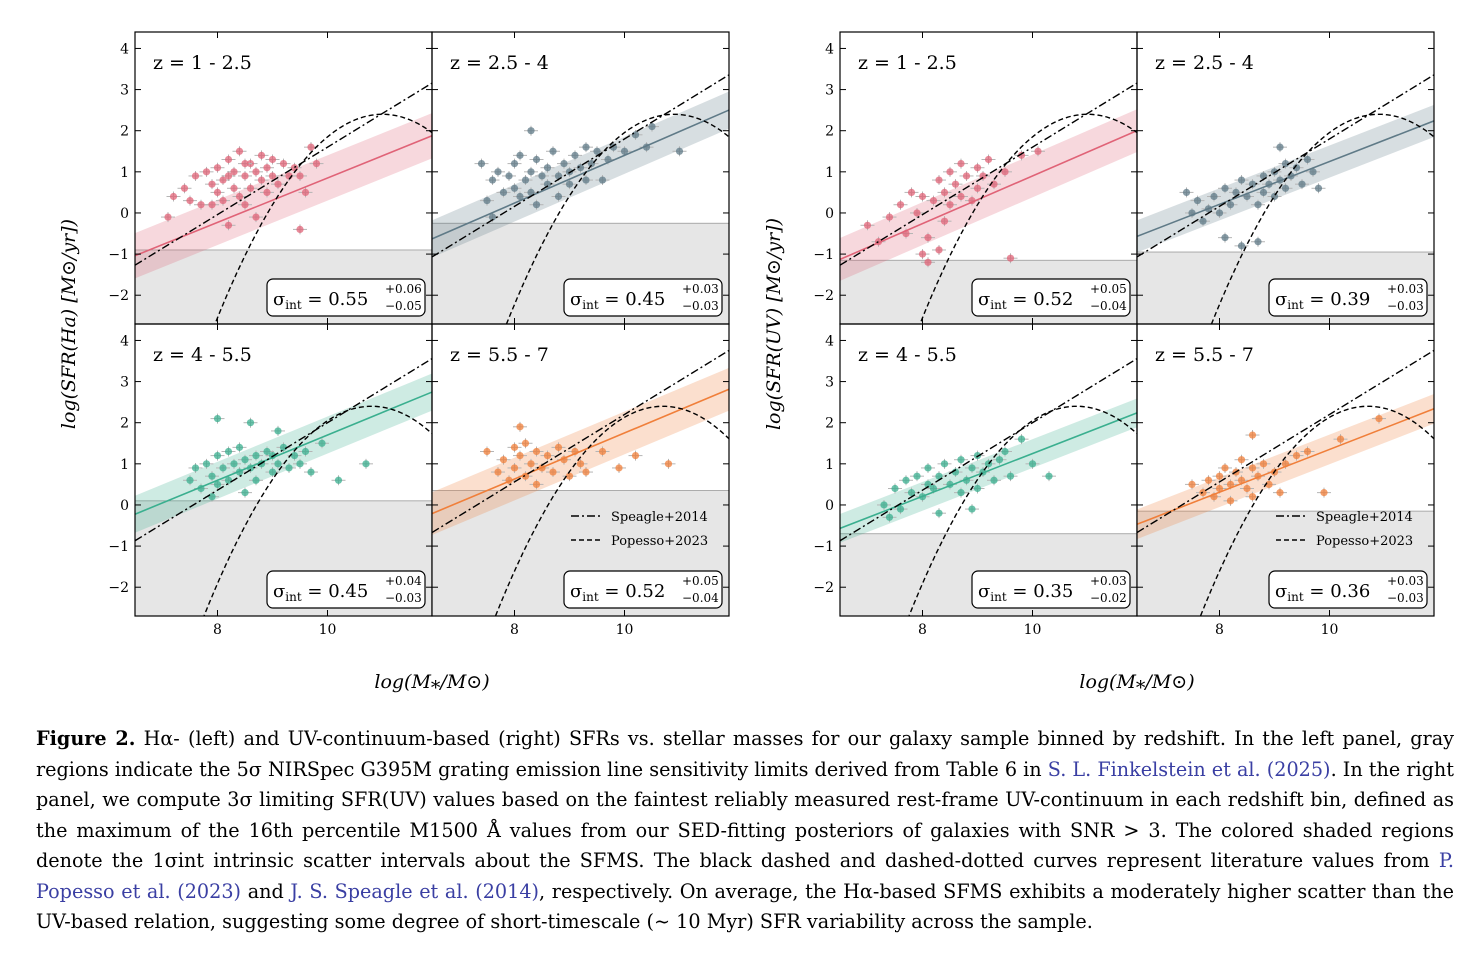 This screenshot has height=979, width=1482. Describe the element at coordinates (283, 450) in the screenshot. I see `speagle-curve` at that location.